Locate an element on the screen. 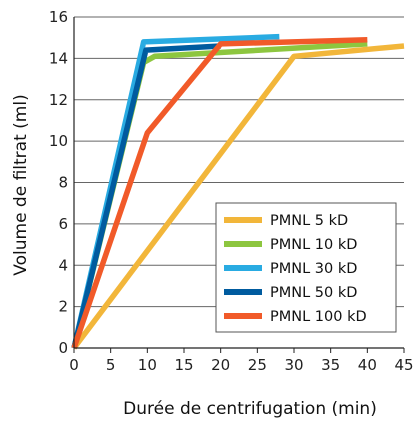 This screenshot has height=424, width=417. y-tick-label: 2 is located at coordinates (63, 307).